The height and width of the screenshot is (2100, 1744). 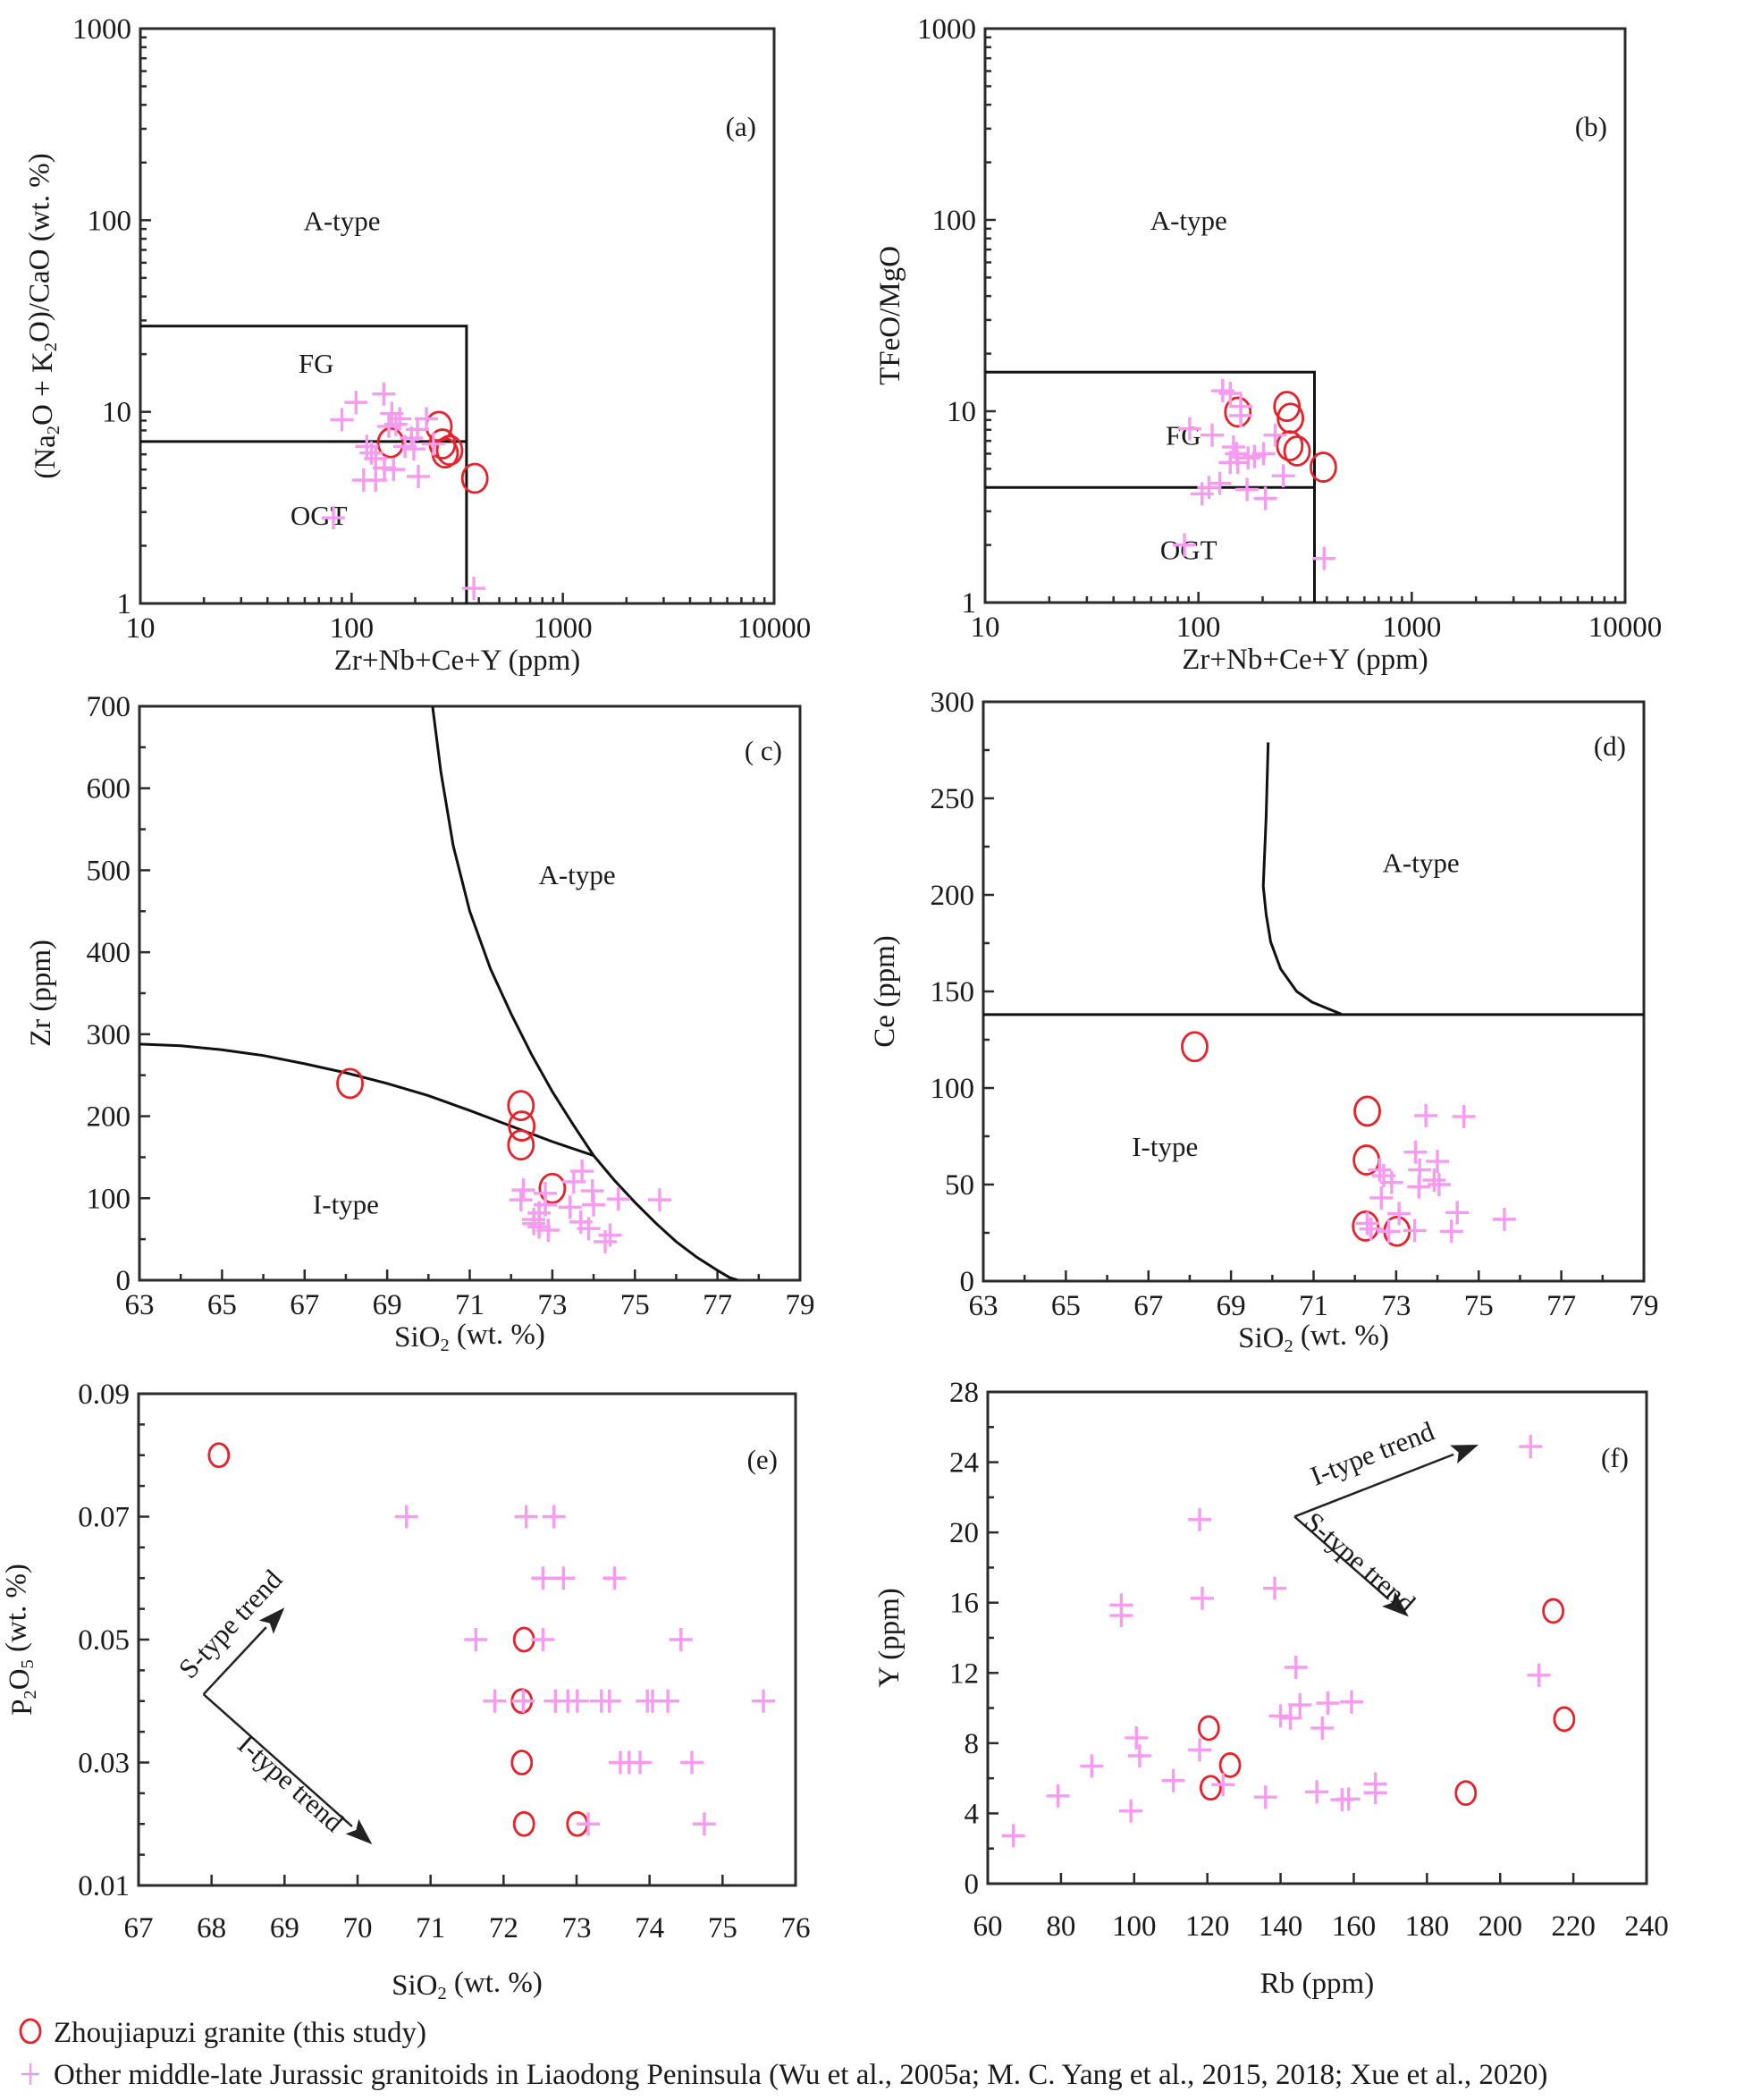 What do you see at coordinates (964, 1463) in the screenshot?
I see `y-tick-label: 24` at bounding box center [964, 1463].